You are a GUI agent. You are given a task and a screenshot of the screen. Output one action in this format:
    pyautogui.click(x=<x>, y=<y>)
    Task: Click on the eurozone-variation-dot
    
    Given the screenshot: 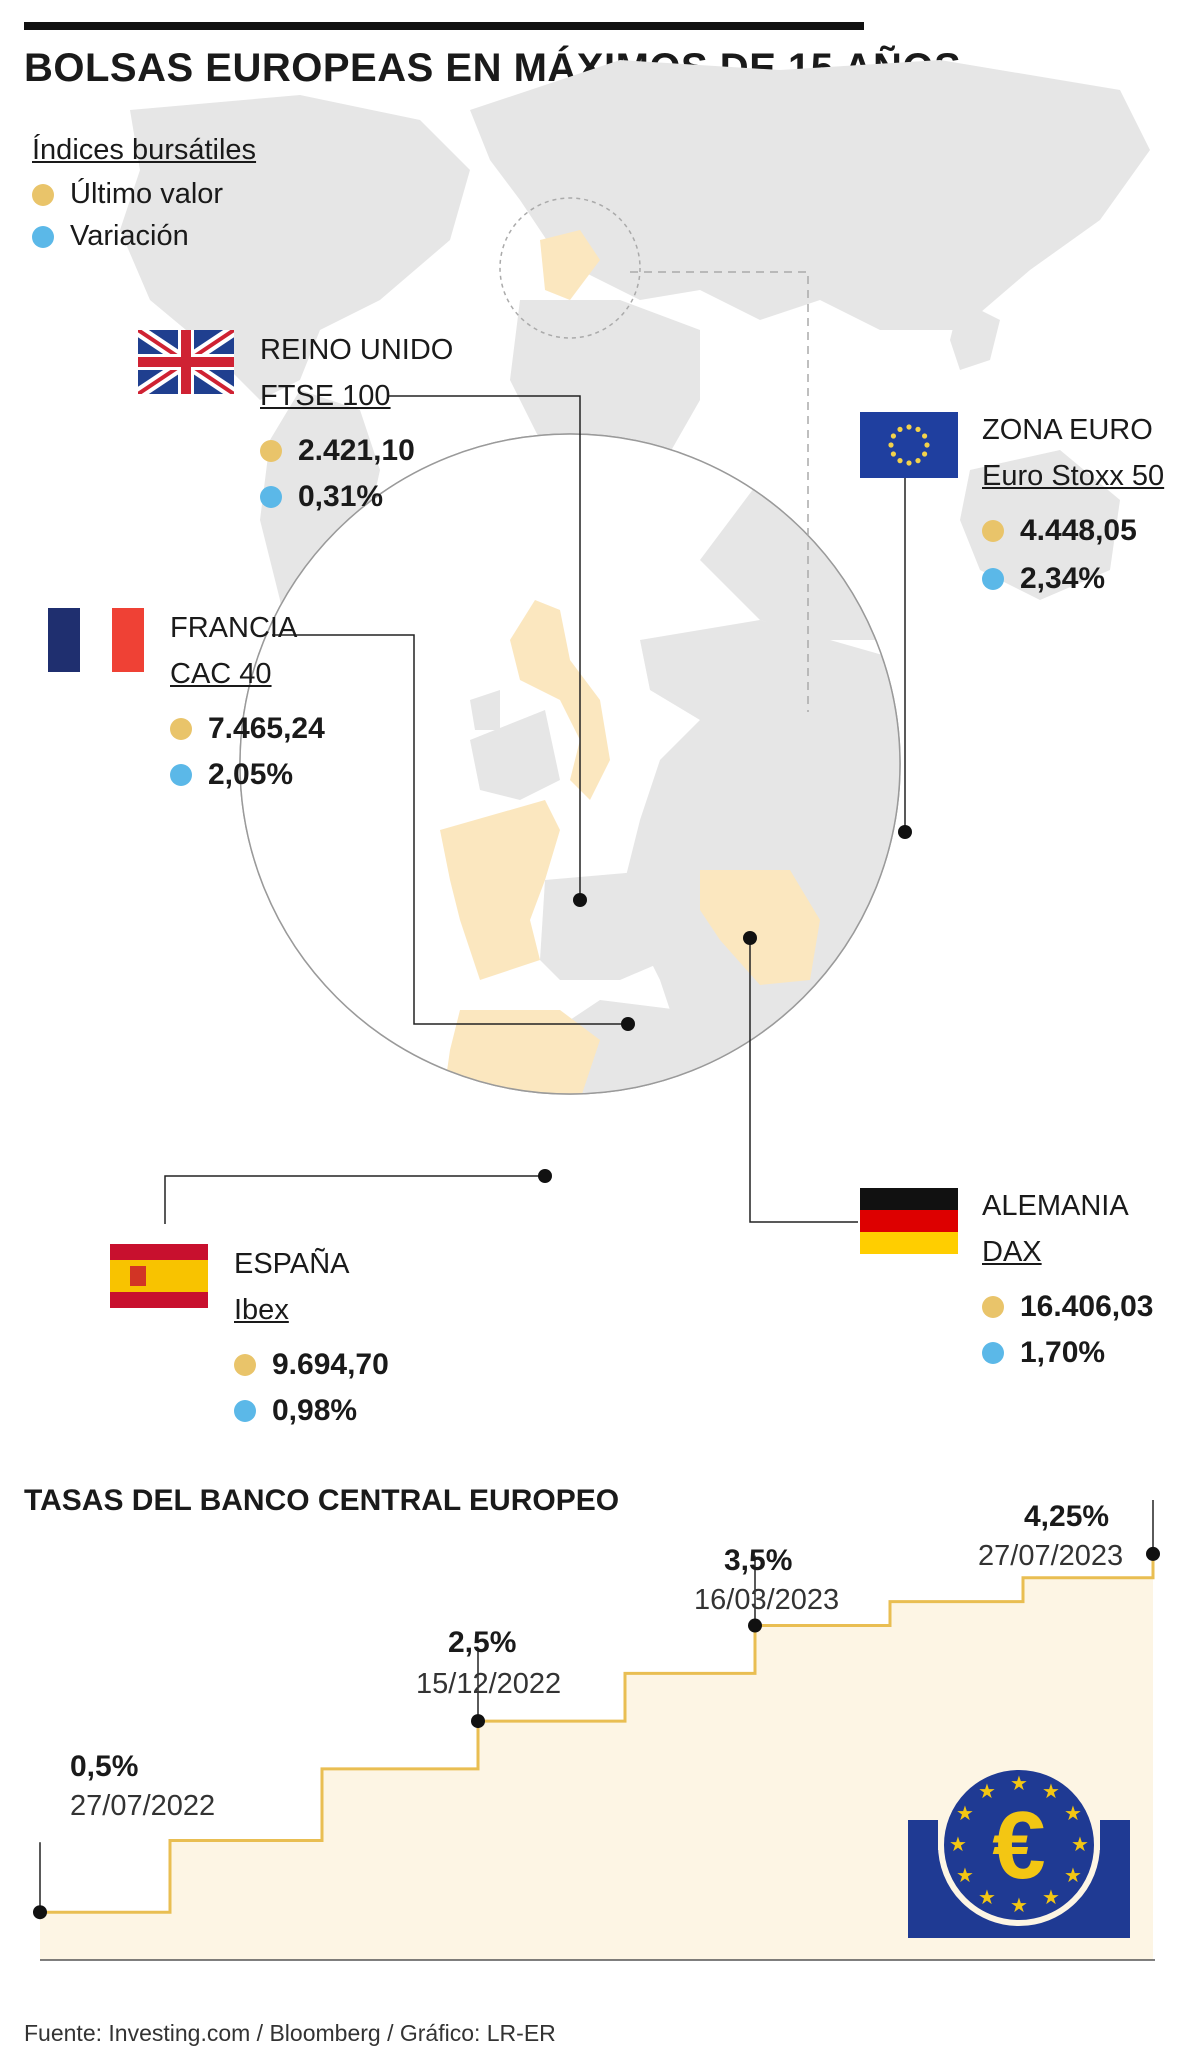 What is the action you would take?
    pyautogui.click(x=993, y=579)
    